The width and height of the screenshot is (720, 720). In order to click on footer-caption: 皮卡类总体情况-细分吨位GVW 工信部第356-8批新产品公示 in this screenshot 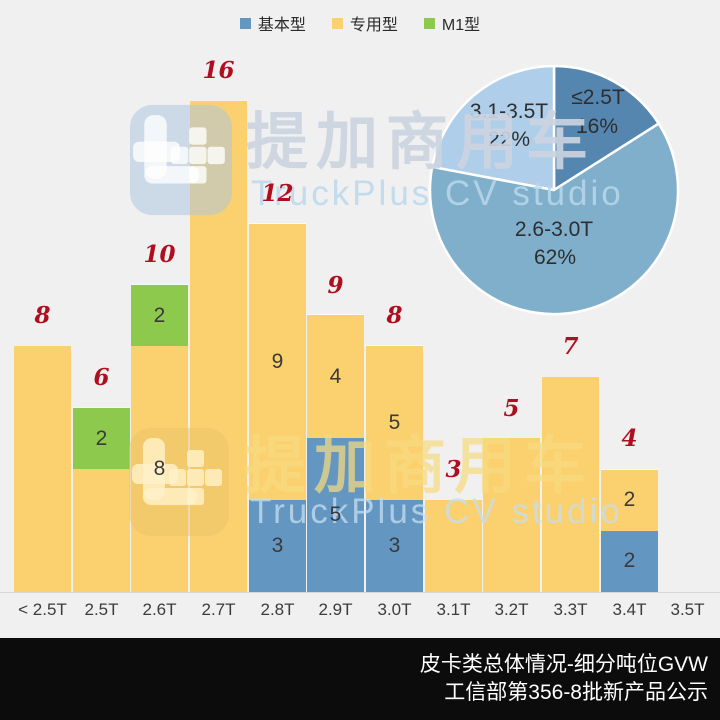, I will do `click(360, 679)`.